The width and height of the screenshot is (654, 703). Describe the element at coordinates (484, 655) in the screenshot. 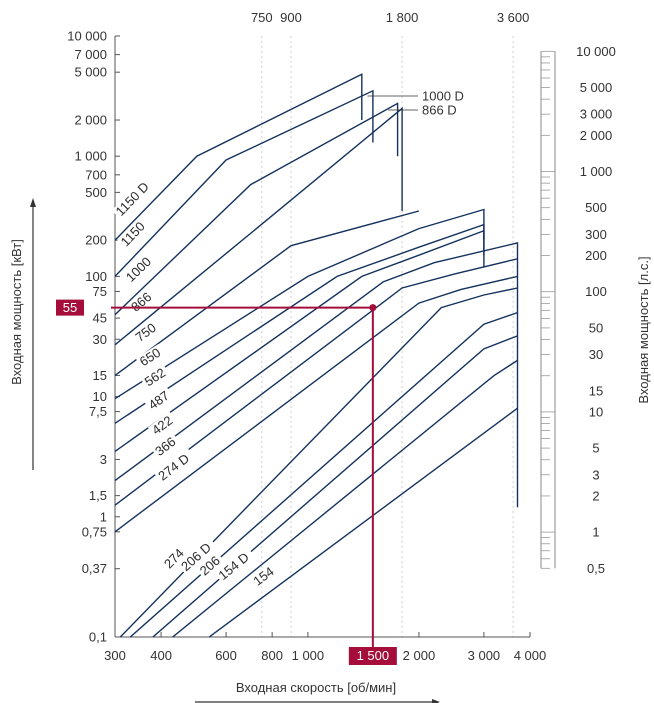

I see `x-tick-label: 3 000` at that location.